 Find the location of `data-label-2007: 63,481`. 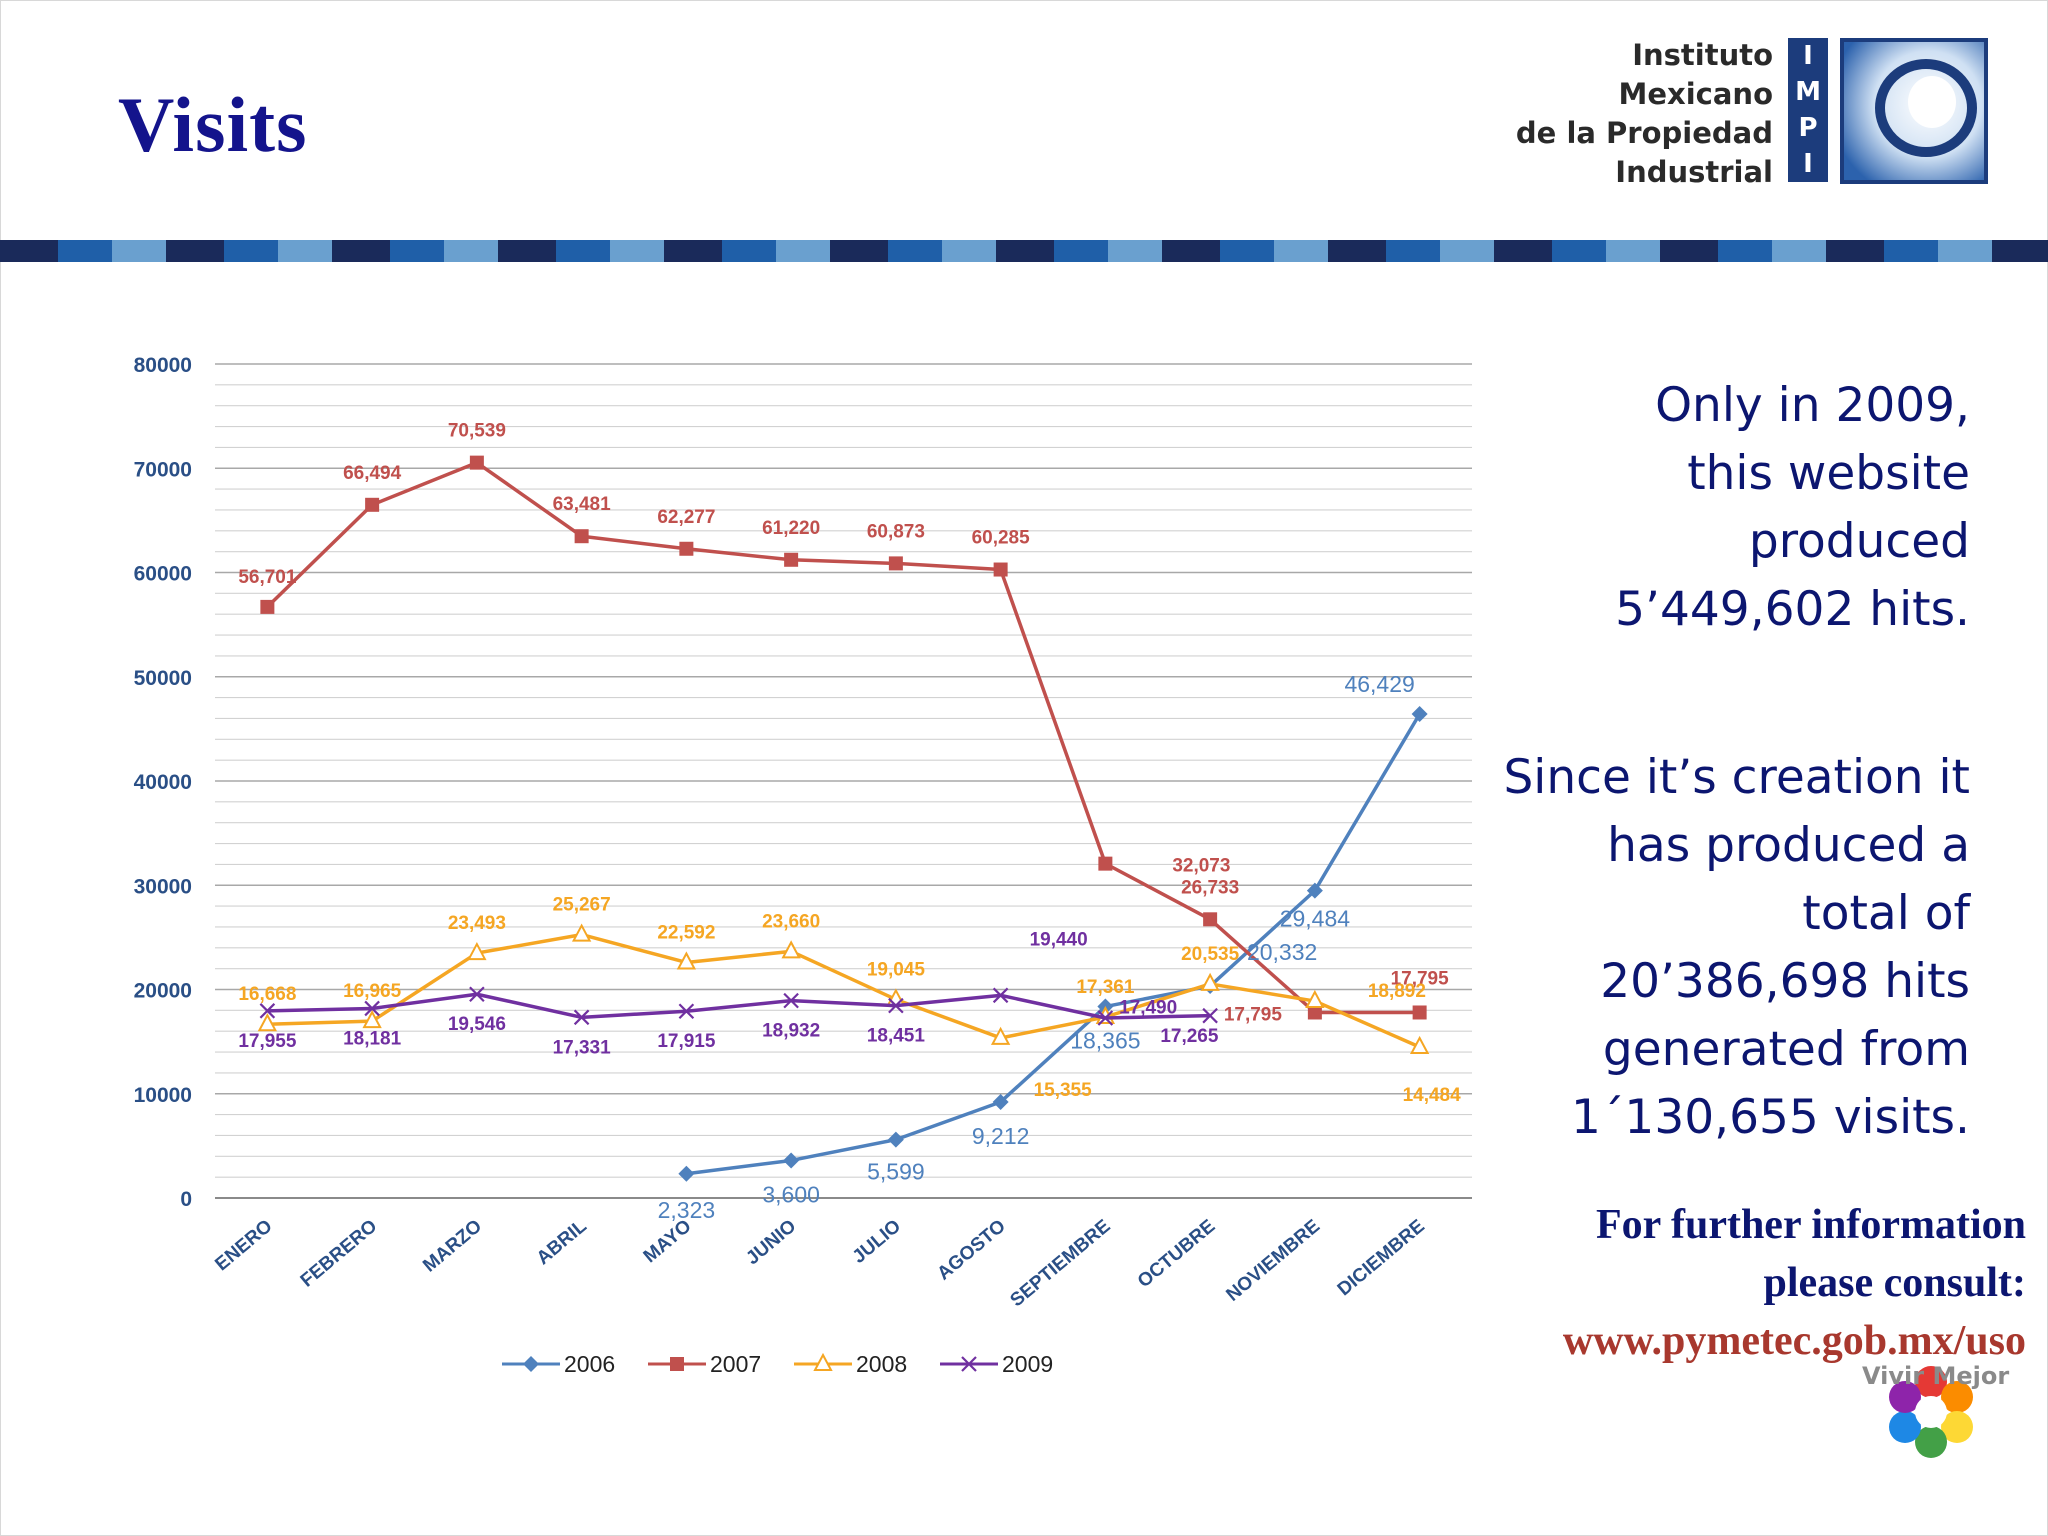

data-label-2007: 63,481 is located at coordinates (582, 504).